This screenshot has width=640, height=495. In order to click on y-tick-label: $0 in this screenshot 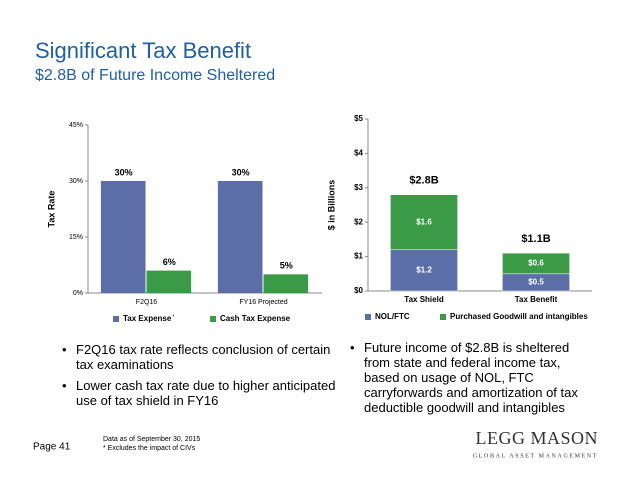, I will do `click(358, 290)`.